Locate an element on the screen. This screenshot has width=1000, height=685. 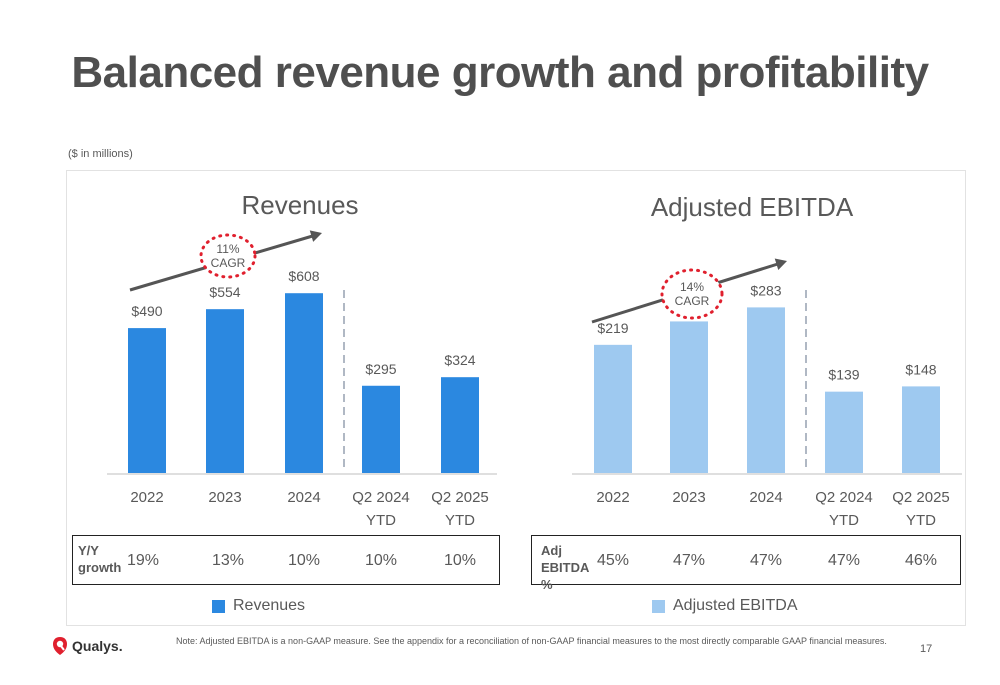
ebitda-margin-box is located at coordinates (746, 560).